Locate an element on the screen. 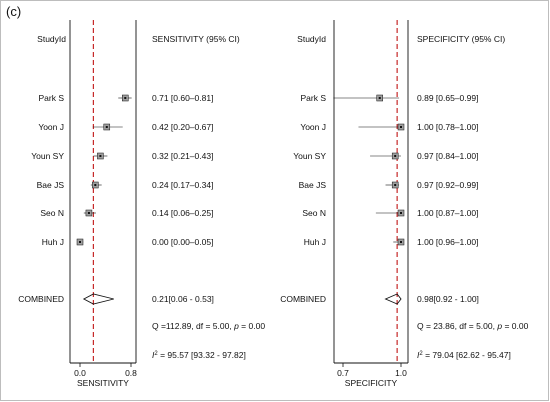 The height and width of the screenshot is (402, 550). spec-heterogeneity-i2: I2 = 79.04 [62.62 - 95.47] is located at coordinates (464, 355).